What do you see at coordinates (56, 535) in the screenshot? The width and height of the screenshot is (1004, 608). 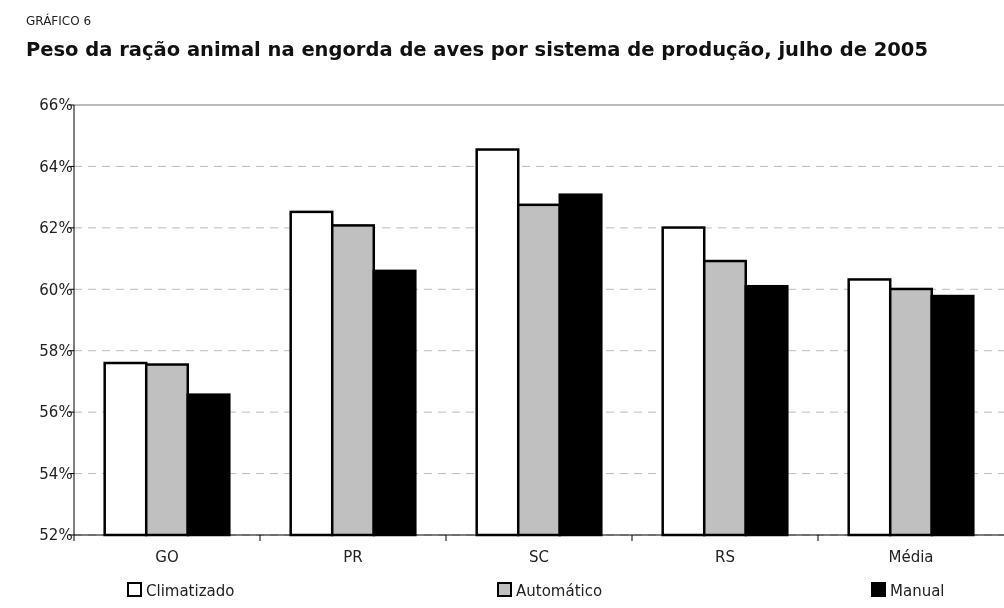 I see `y-tick-label: 52%` at bounding box center [56, 535].